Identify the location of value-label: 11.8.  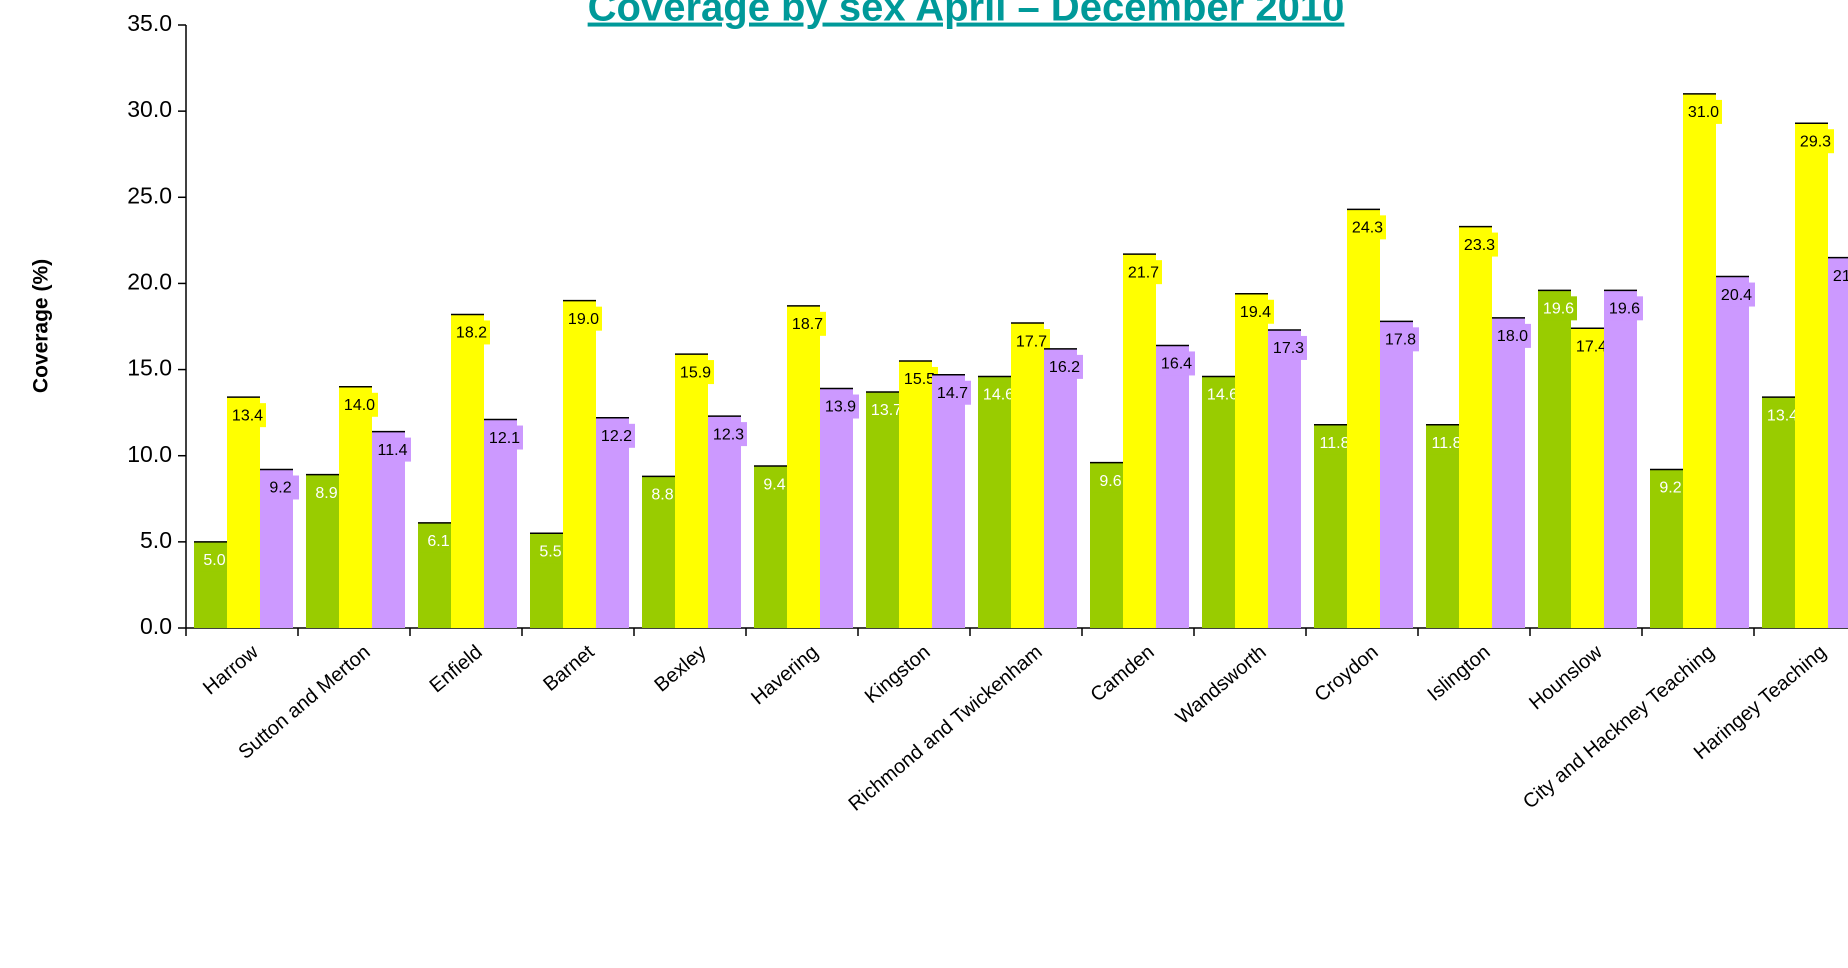
(1335, 443).